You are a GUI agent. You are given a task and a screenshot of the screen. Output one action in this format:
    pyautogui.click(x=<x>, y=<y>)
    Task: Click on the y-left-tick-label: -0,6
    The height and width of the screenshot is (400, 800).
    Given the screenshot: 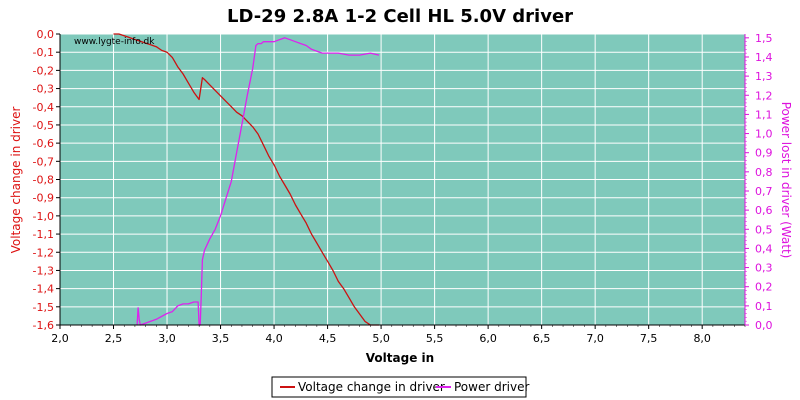 What is the action you would take?
    pyautogui.click(x=43, y=143)
    